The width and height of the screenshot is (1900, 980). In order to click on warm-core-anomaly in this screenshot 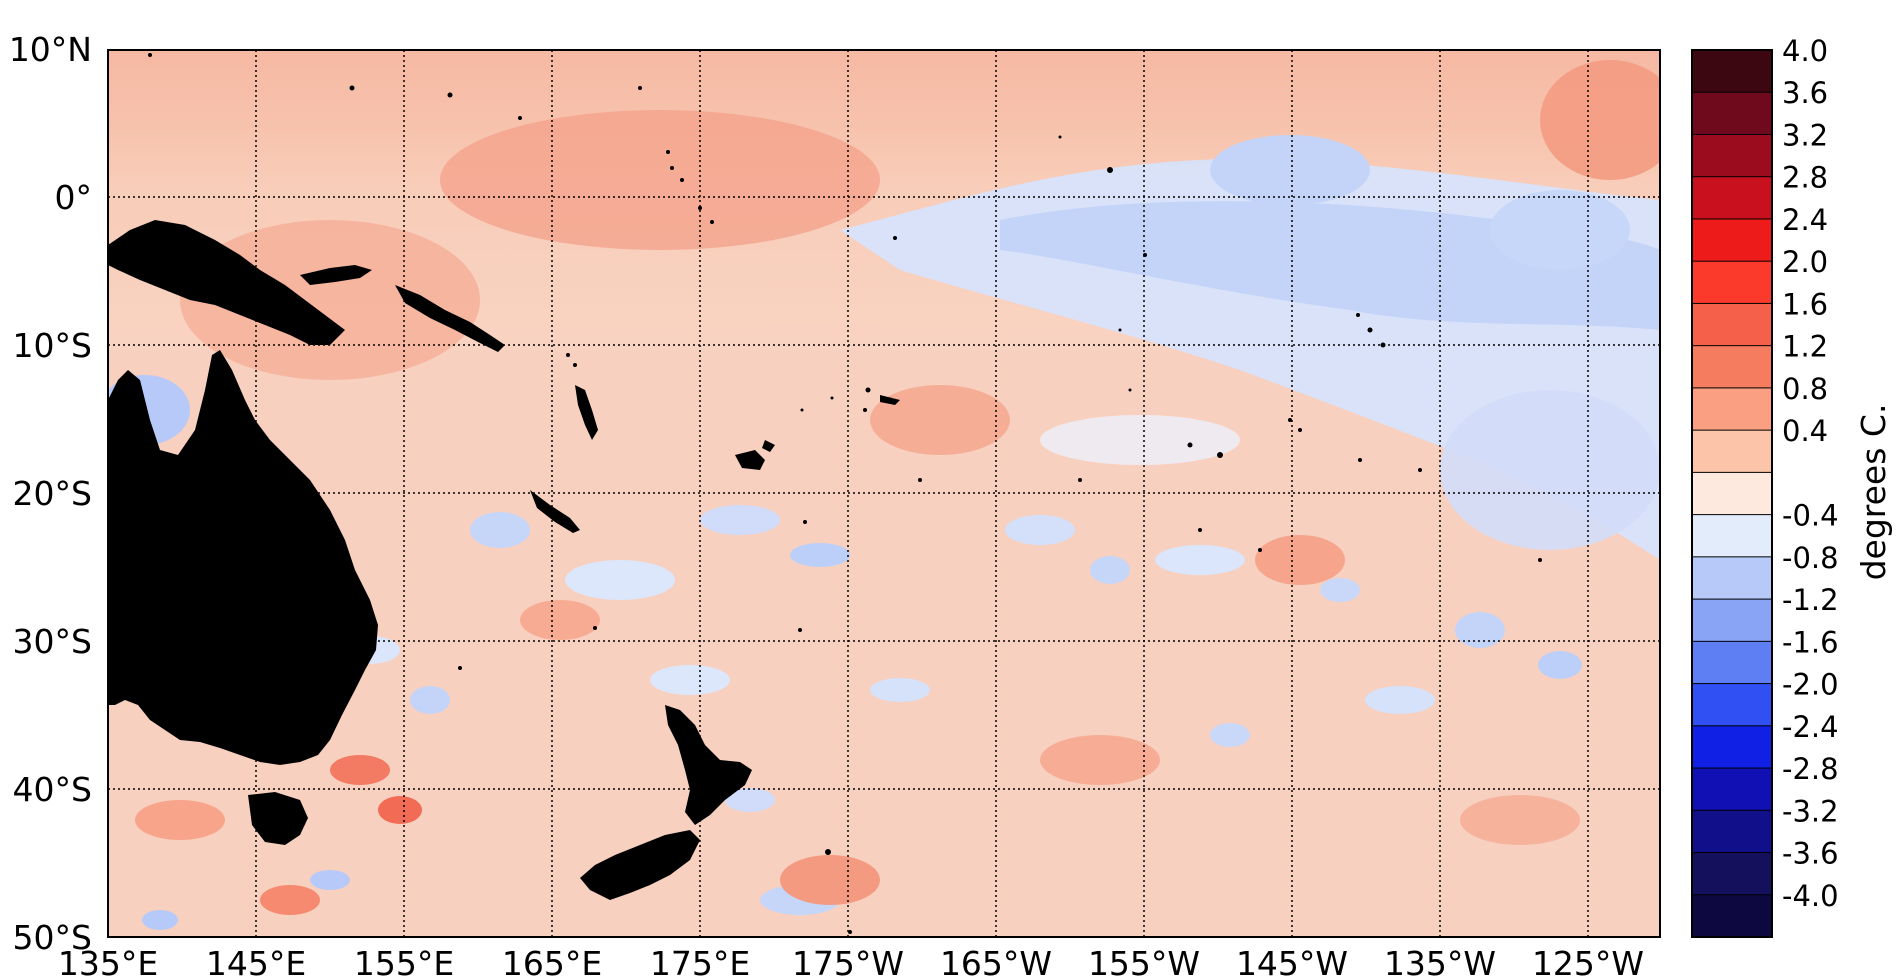, I will do `click(660, 180)`.